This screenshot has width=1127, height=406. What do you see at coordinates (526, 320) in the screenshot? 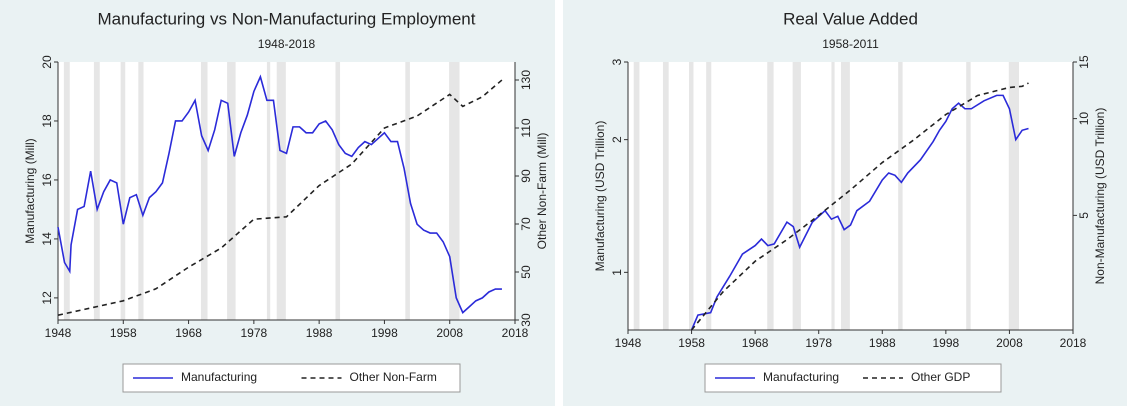
I see `y2-tick-label: 30` at bounding box center [526, 320].